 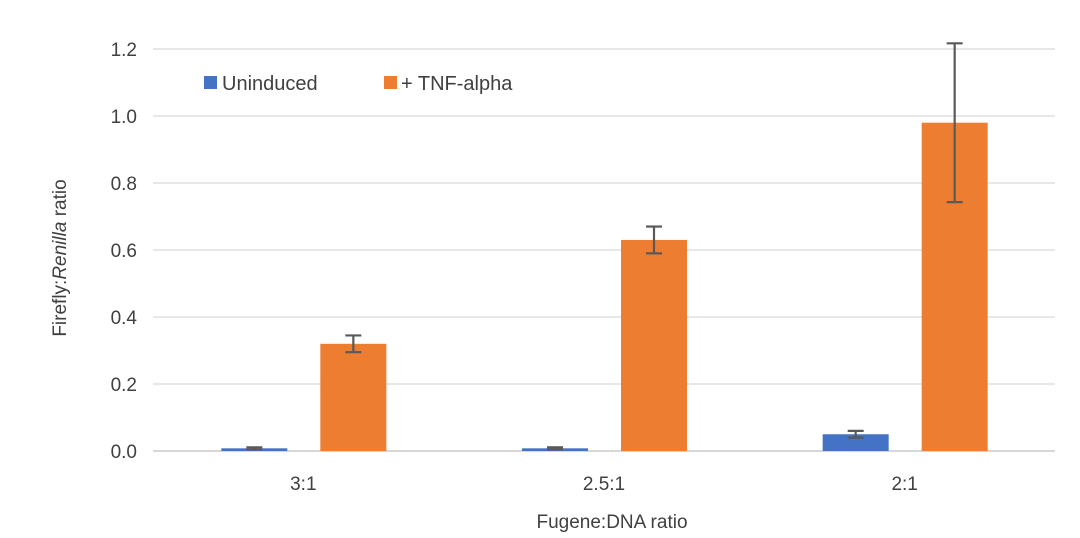 I want to click on y-axis-title: Firefly:Renilla ratio, so click(x=60, y=257).